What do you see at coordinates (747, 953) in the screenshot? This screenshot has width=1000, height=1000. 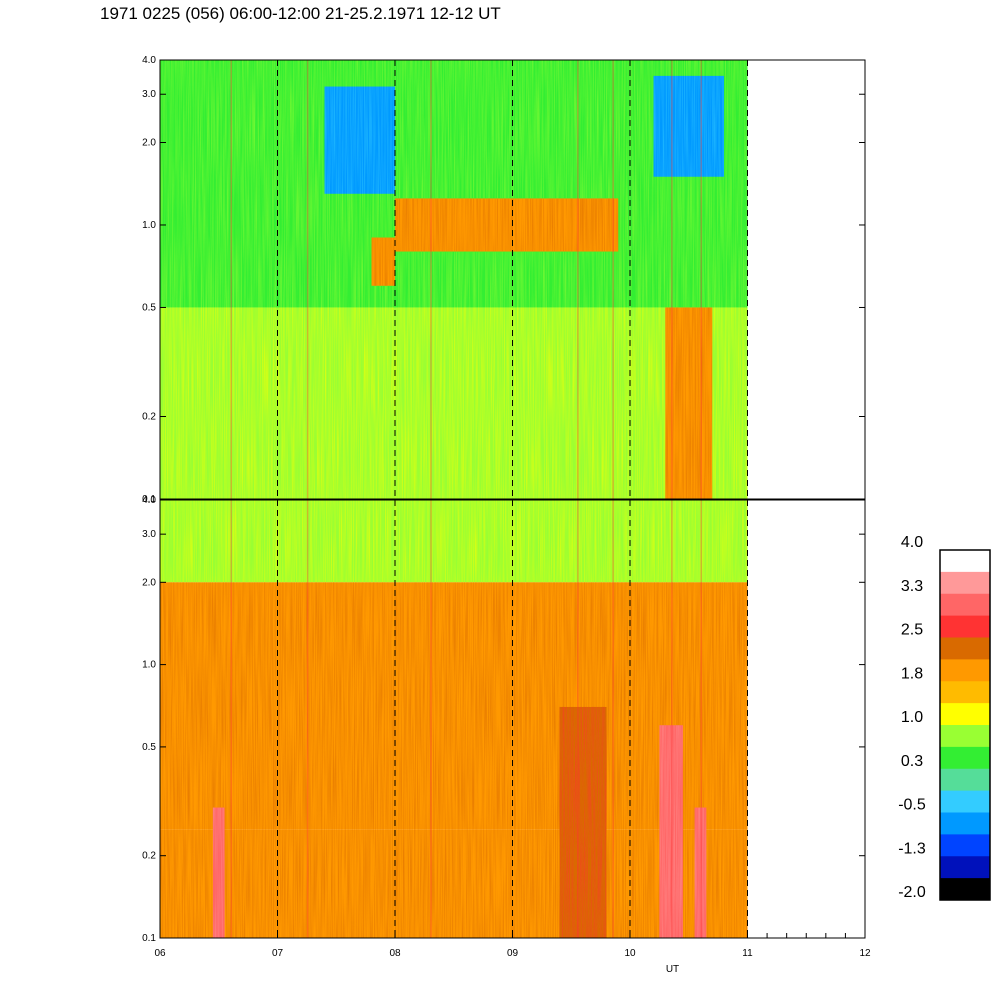 I see `x-tick-label: 11` at bounding box center [747, 953].